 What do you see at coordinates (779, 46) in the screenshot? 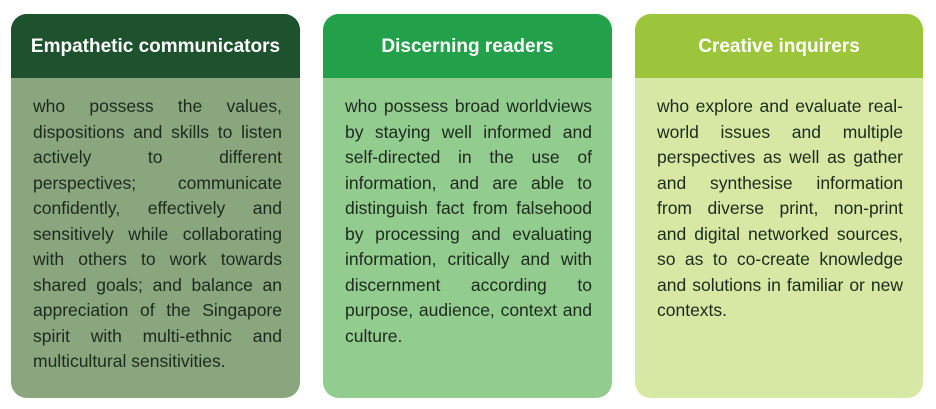
I see `card-title: Creative inquirers` at bounding box center [779, 46].